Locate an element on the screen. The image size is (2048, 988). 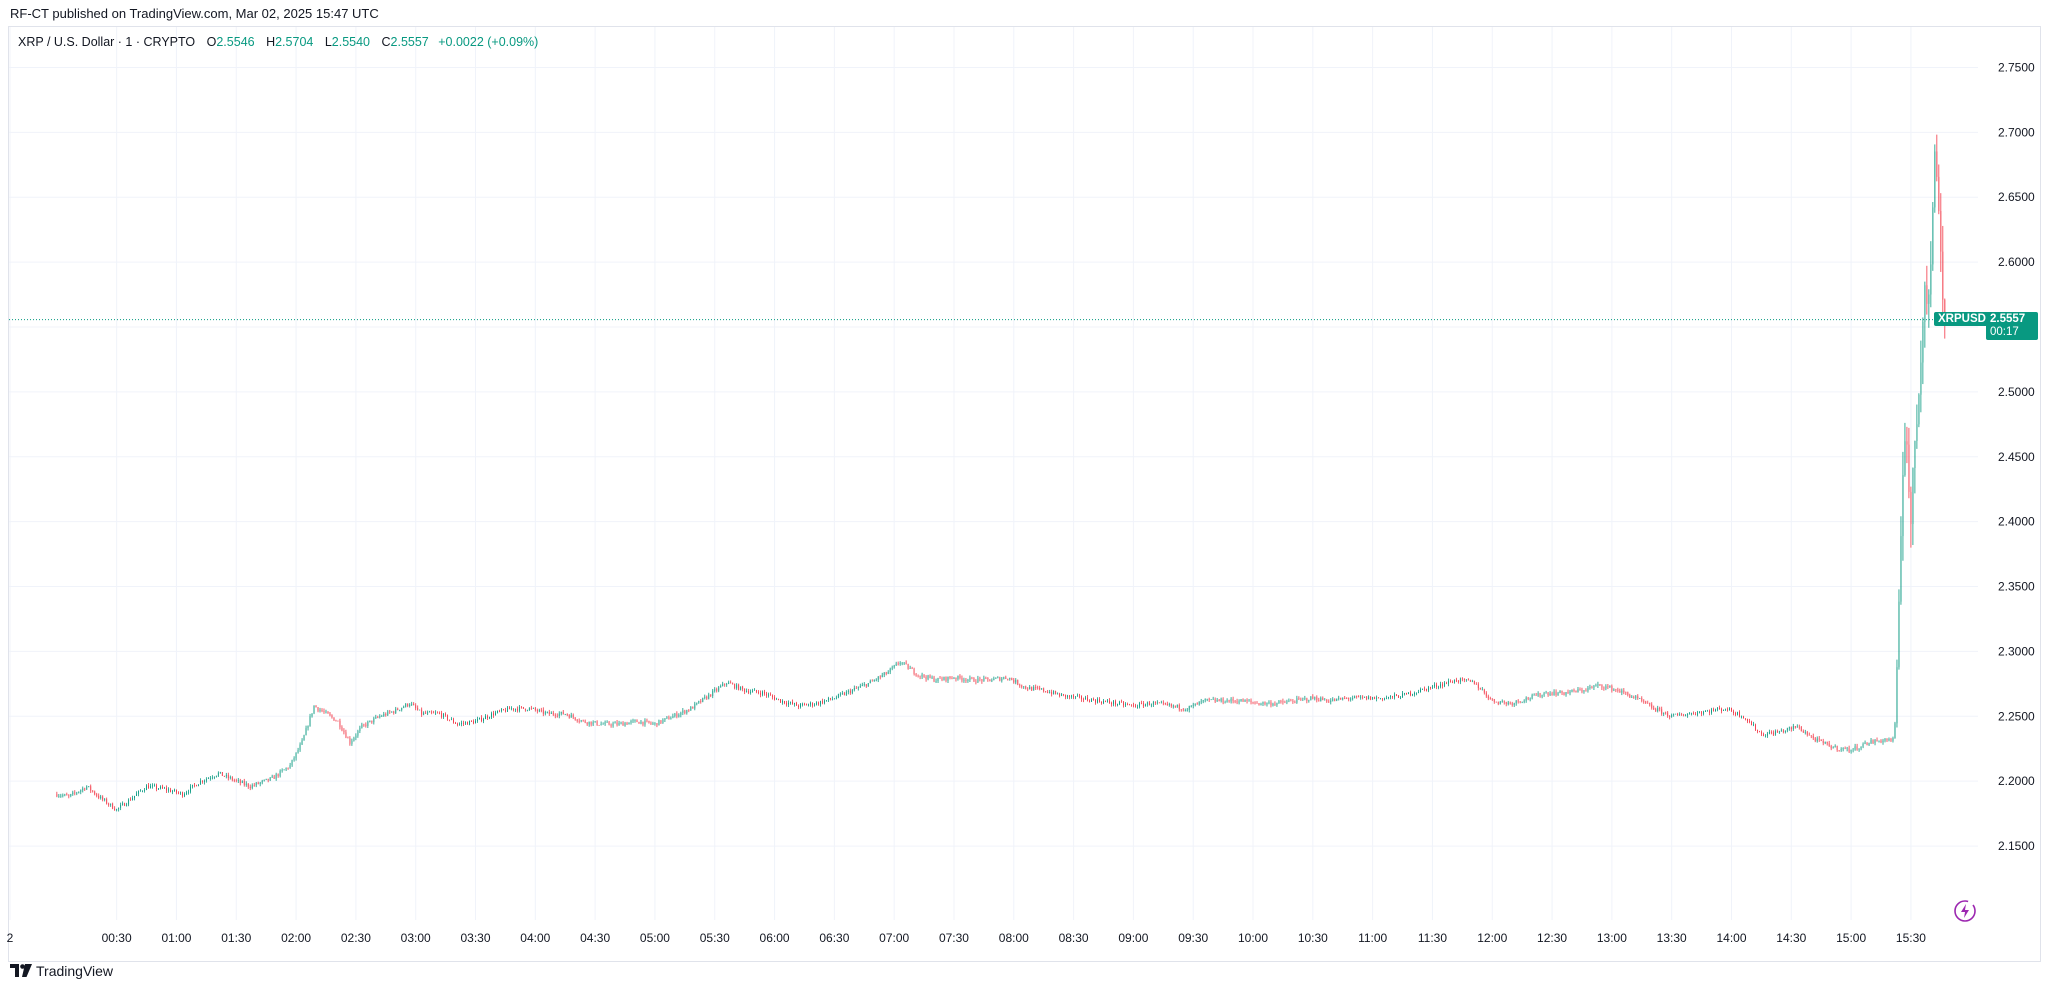
y-tick-label: 2.7500 is located at coordinates (2016, 67).